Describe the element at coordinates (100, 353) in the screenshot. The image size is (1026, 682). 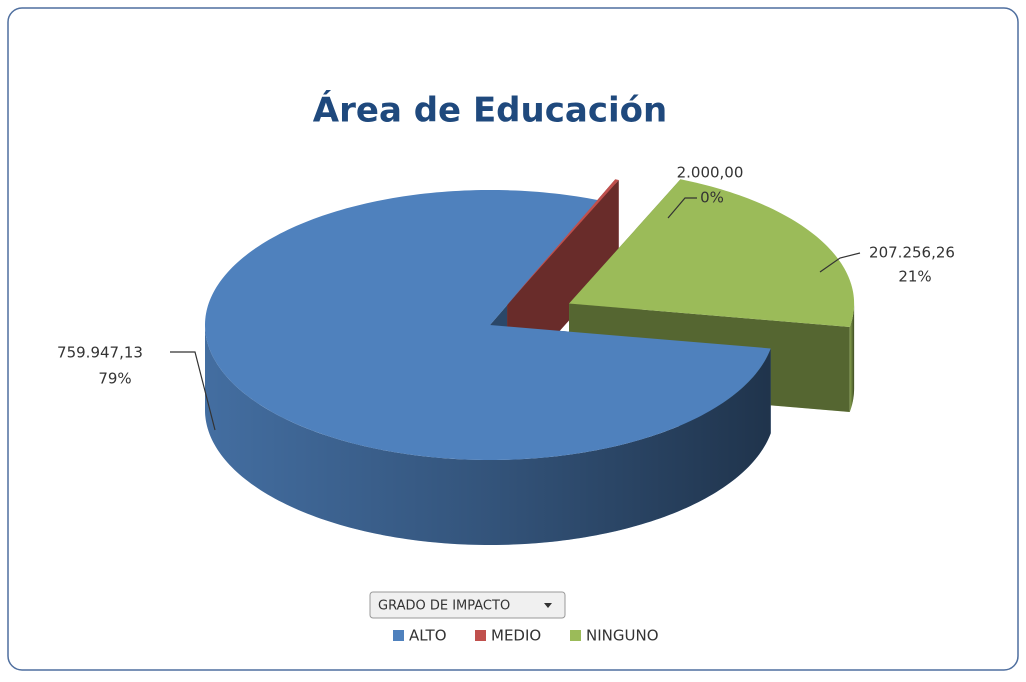
I see `value-label: 759.947,13` at that location.